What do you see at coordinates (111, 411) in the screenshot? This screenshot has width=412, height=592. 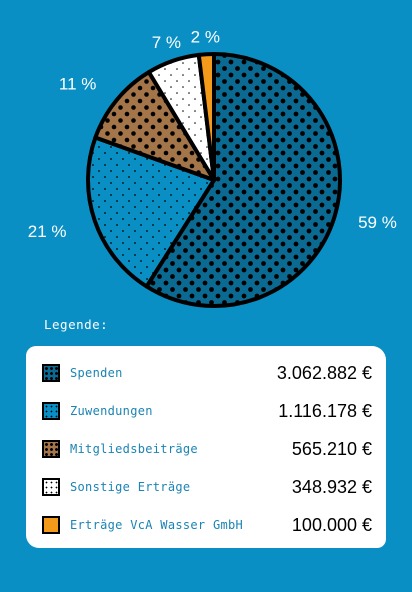 I see `legend-label: Zuwendungen` at bounding box center [111, 411].